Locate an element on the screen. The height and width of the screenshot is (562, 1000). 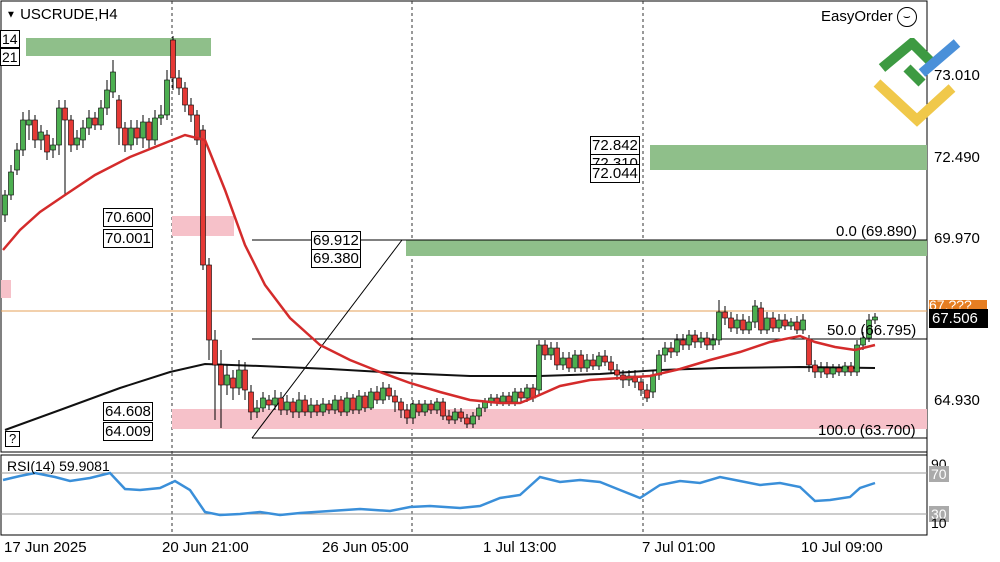
rsi-indicator-label: RSI(14) 59.9081 is located at coordinates (58, 466).